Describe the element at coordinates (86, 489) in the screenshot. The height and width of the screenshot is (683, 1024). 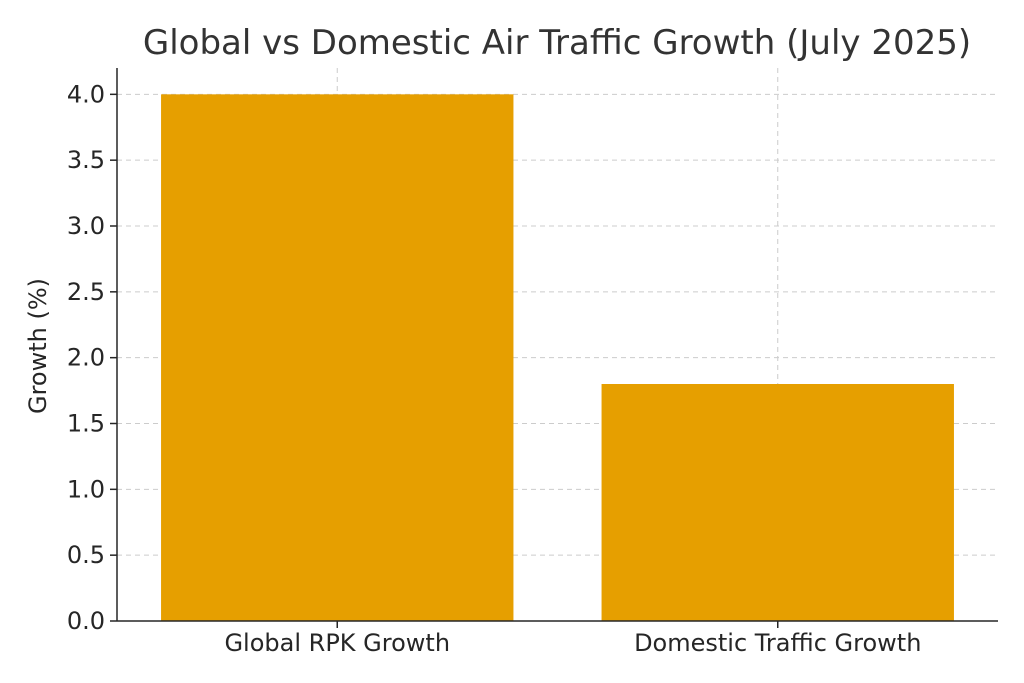
I see `y-tick-label: 1.0` at that location.